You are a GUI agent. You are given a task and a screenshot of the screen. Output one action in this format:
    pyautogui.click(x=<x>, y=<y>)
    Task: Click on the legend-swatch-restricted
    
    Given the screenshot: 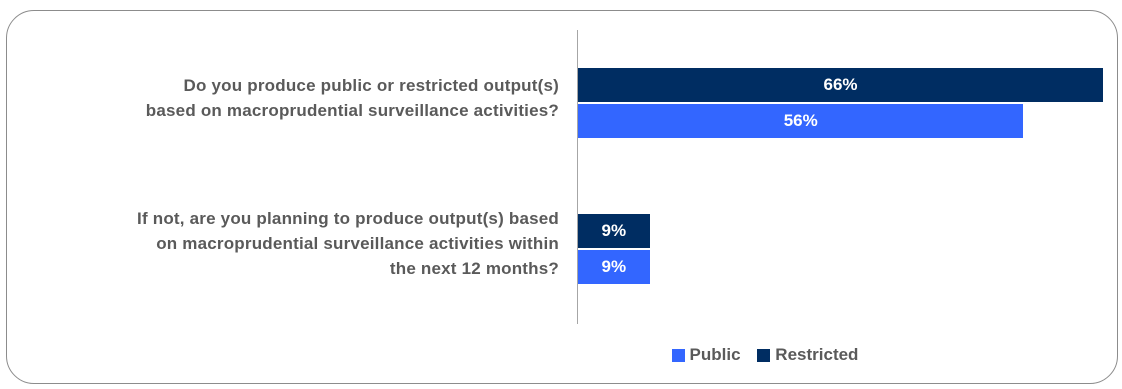 What is the action you would take?
    pyautogui.click(x=764, y=355)
    